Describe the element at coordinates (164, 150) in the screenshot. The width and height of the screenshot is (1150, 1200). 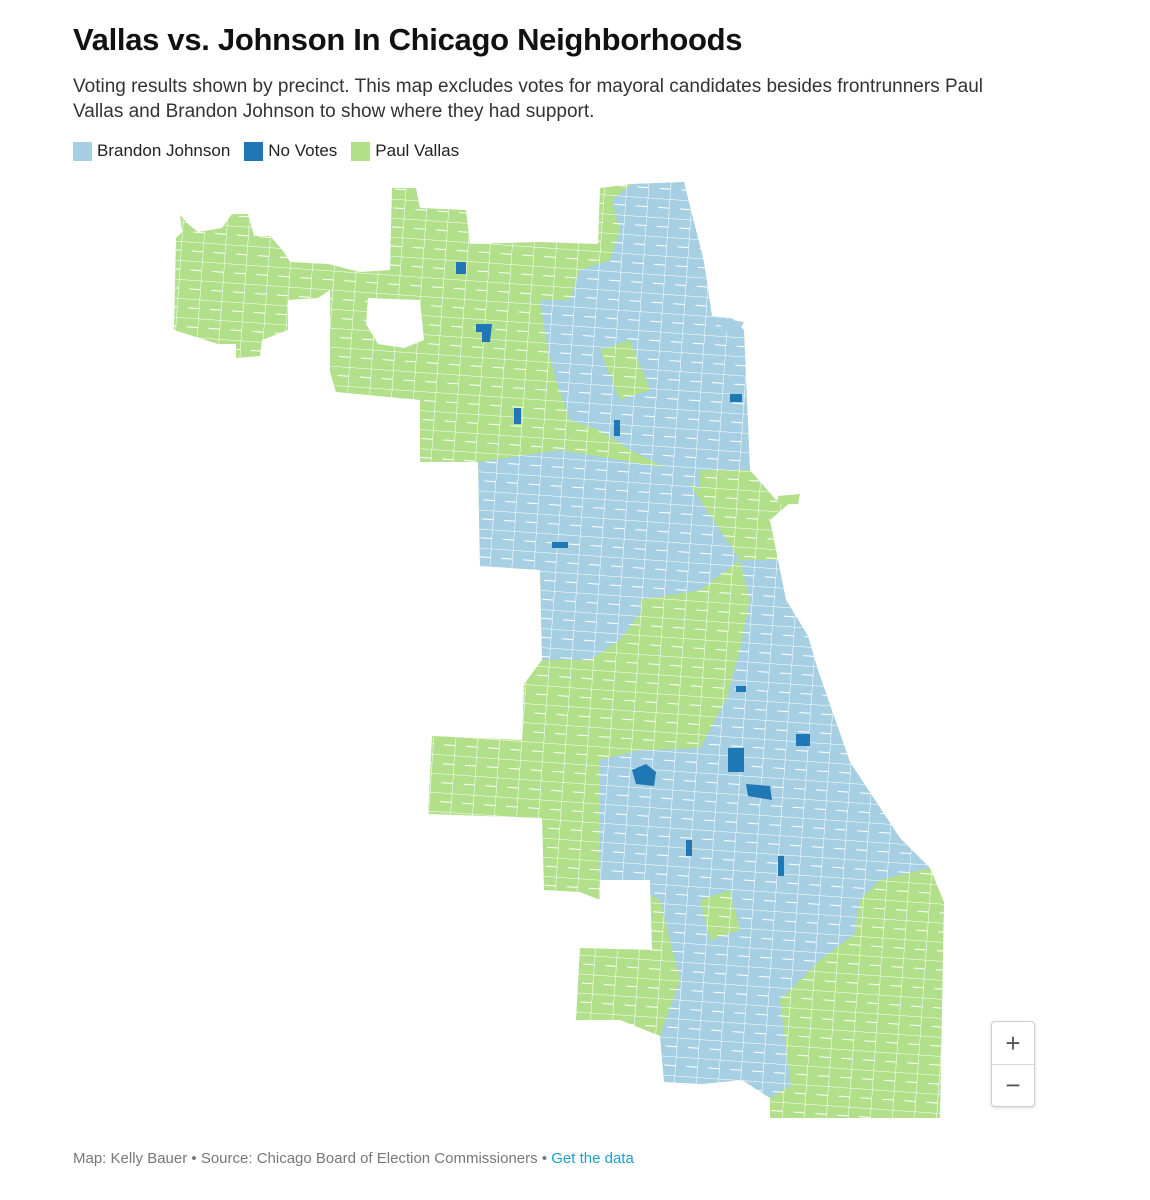
I see `legend-label-johnson: Brandon Johnson` at that location.